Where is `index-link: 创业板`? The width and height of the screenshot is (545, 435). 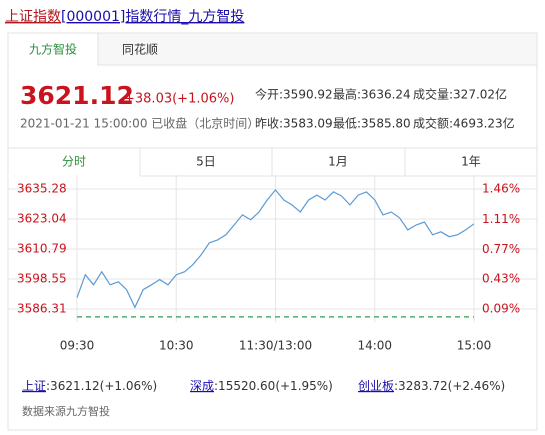 index-link: 创业板 is located at coordinates (376, 386).